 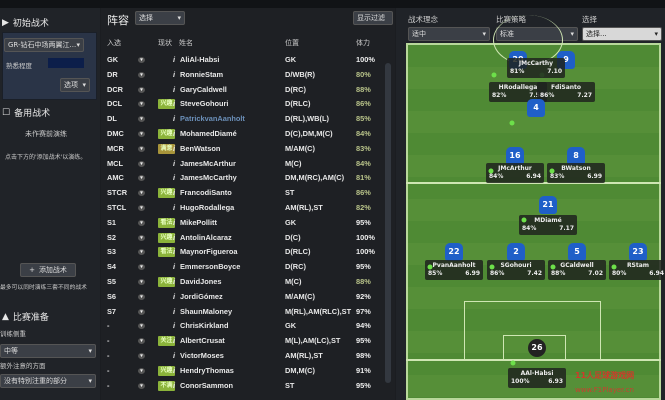 I want to click on player-card: PvanAanholt 85% 6.99, so click(x=454, y=270).